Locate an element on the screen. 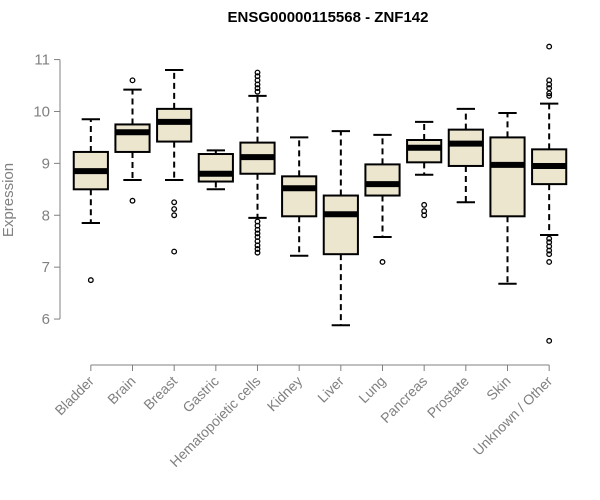 The width and height of the screenshot is (600, 500). x-tick-label: Unknown / Other is located at coordinates (513, 416).